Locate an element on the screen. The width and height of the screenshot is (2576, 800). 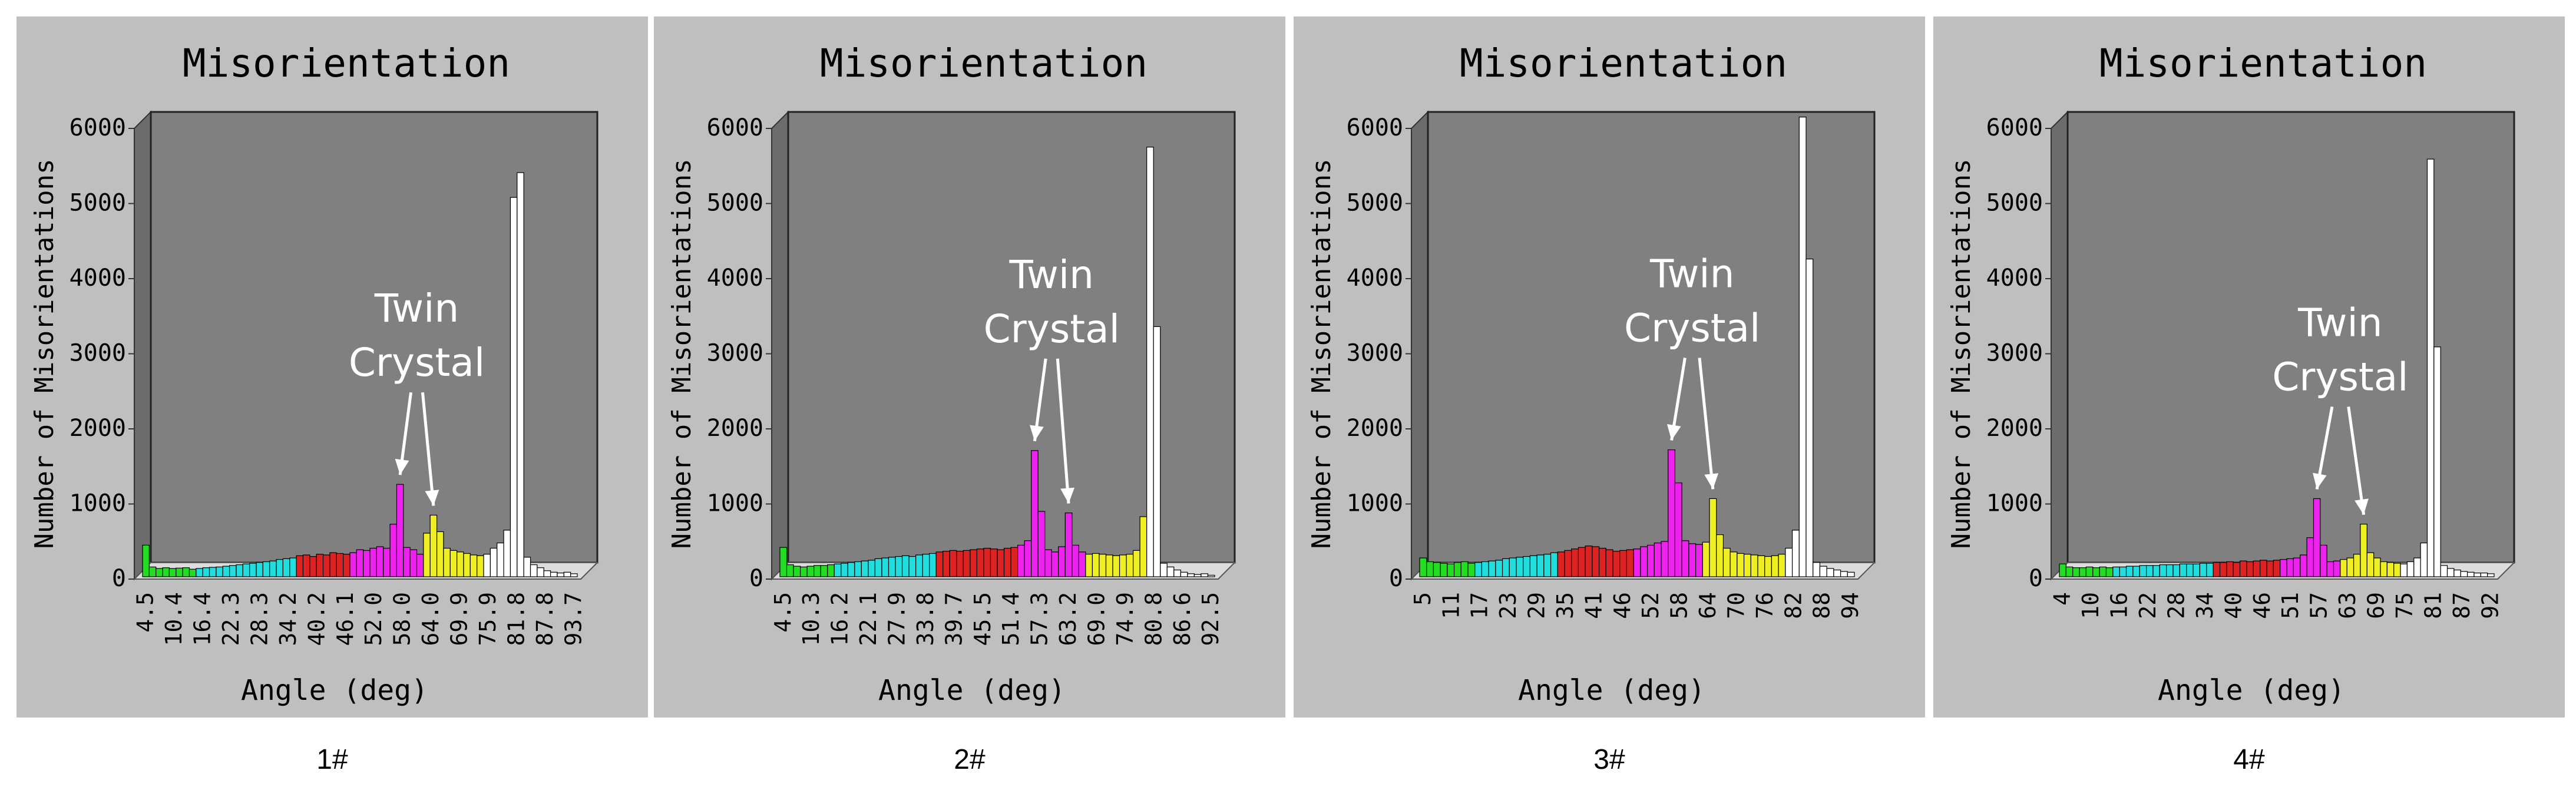
x-tick-label: 16.4 is located at coordinates (203, 619).